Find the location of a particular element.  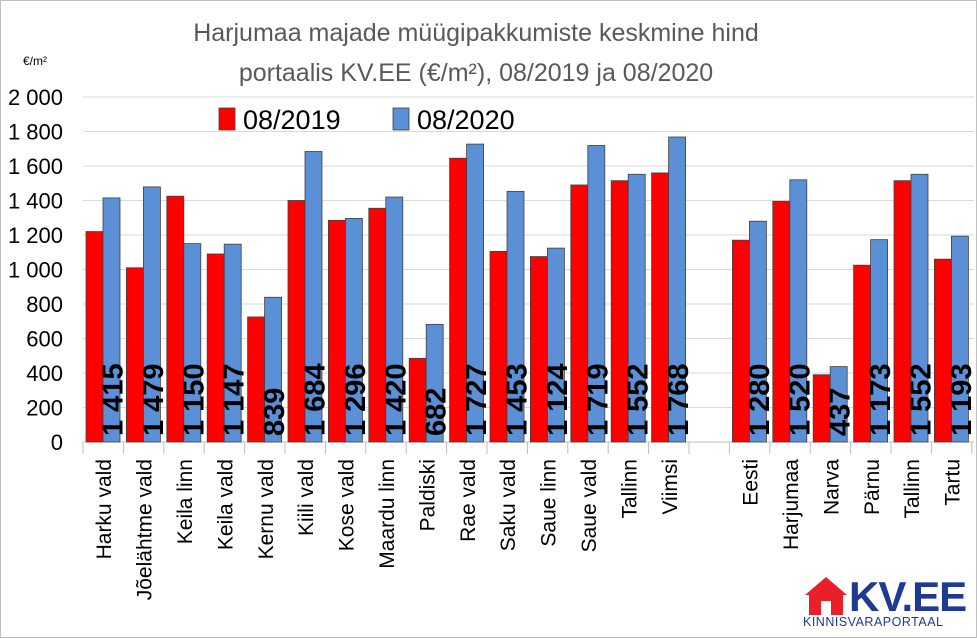

house-logo-icon is located at coordinates (826, 596).